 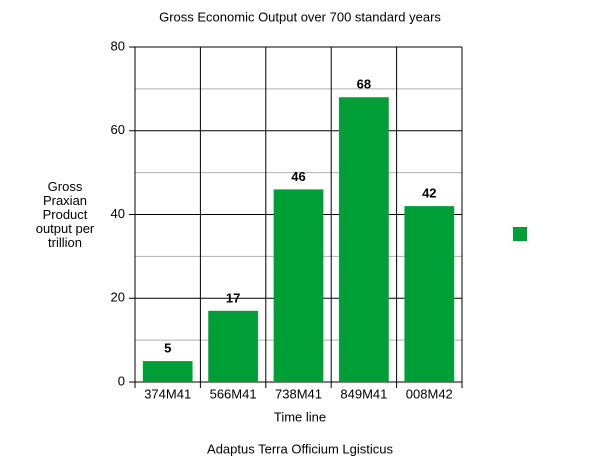 I want to click on x-tick-label: 738M41, so click(x=298, y=393).